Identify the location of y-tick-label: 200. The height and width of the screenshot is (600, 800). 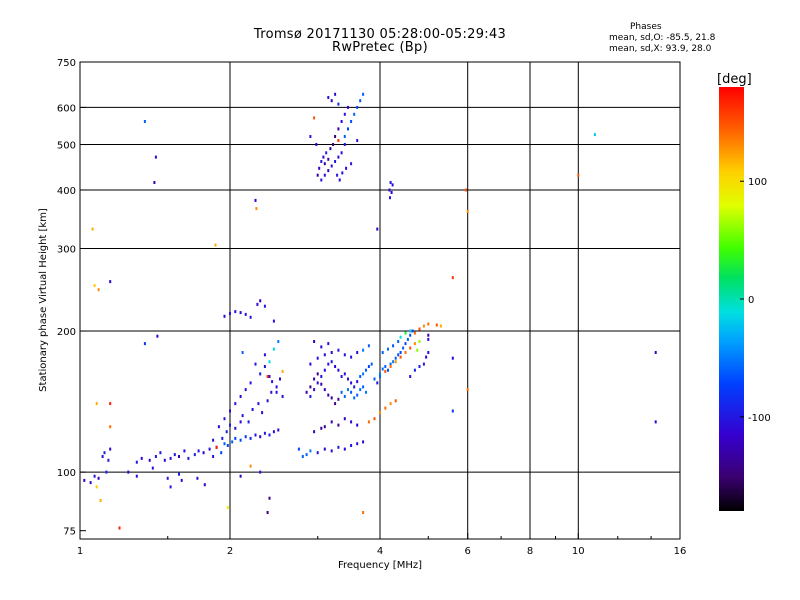
(66, 332).